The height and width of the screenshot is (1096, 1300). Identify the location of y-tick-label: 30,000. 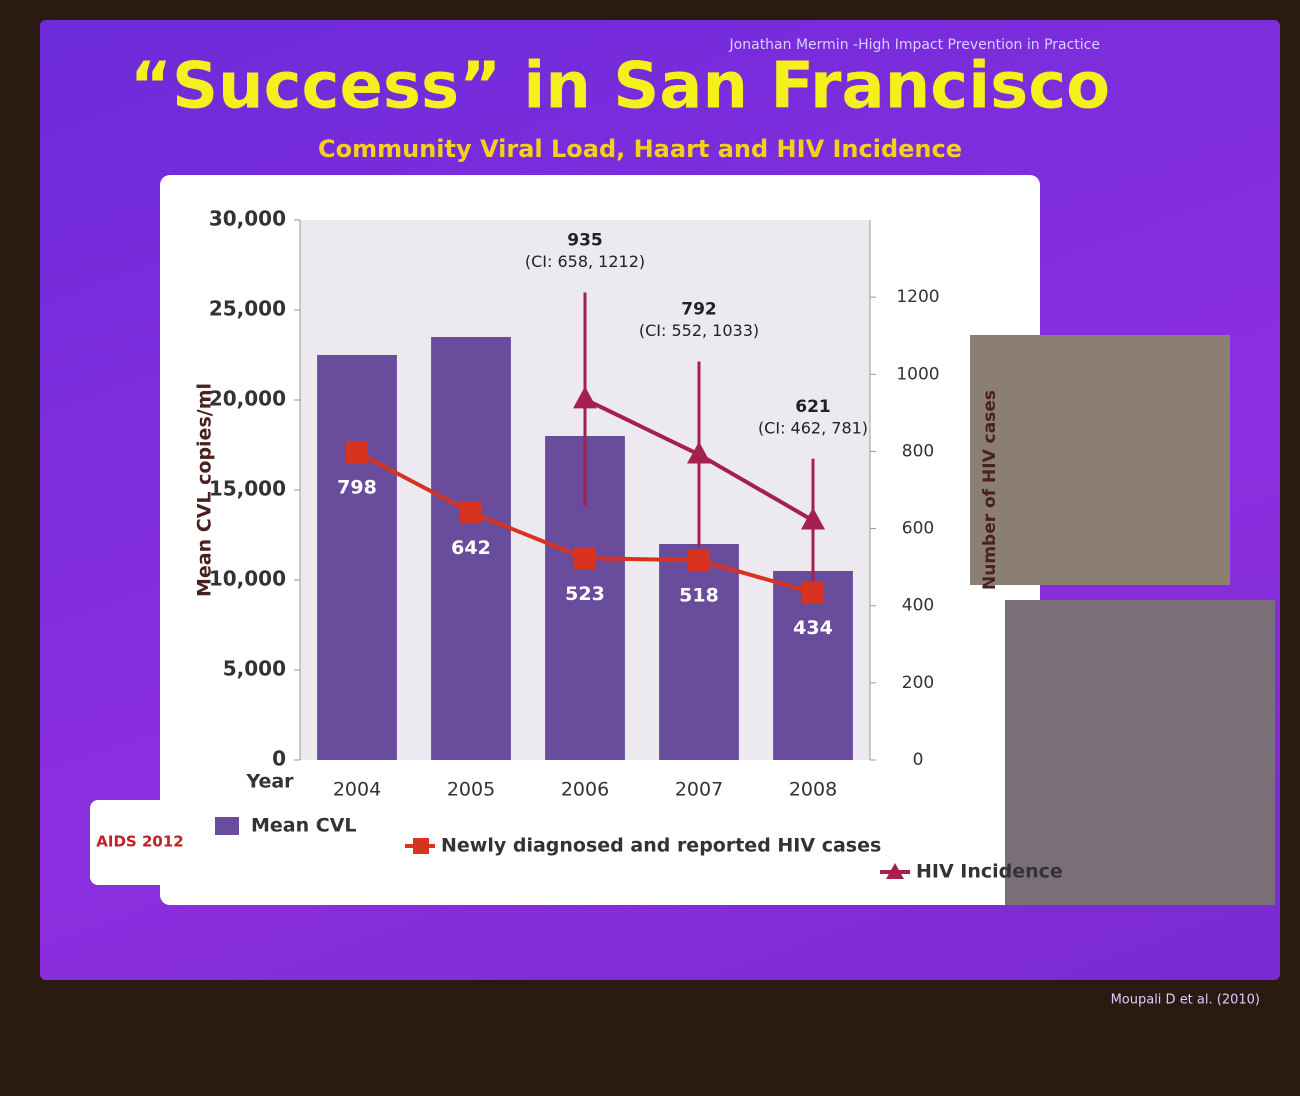
(247, 219).